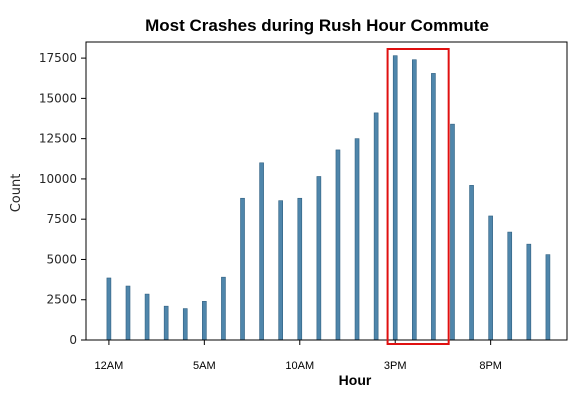 The image size is (579, 410). Describe the element at coordinates (61, 300) in the screenshot. I see `y-tick-label: 2500` at that location.